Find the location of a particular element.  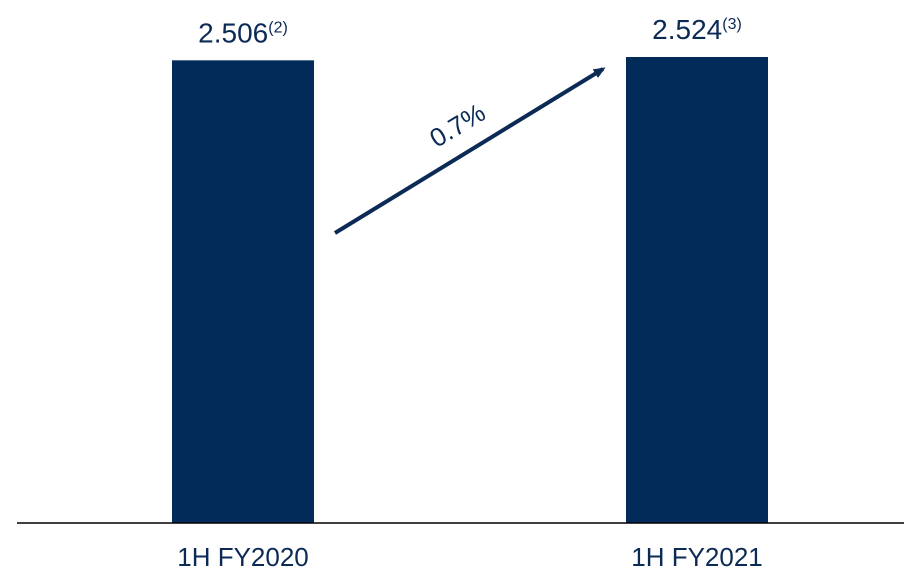

x-tick-label-1h-fy2020: 1H FY2020 is located at coordinates (243, 557).